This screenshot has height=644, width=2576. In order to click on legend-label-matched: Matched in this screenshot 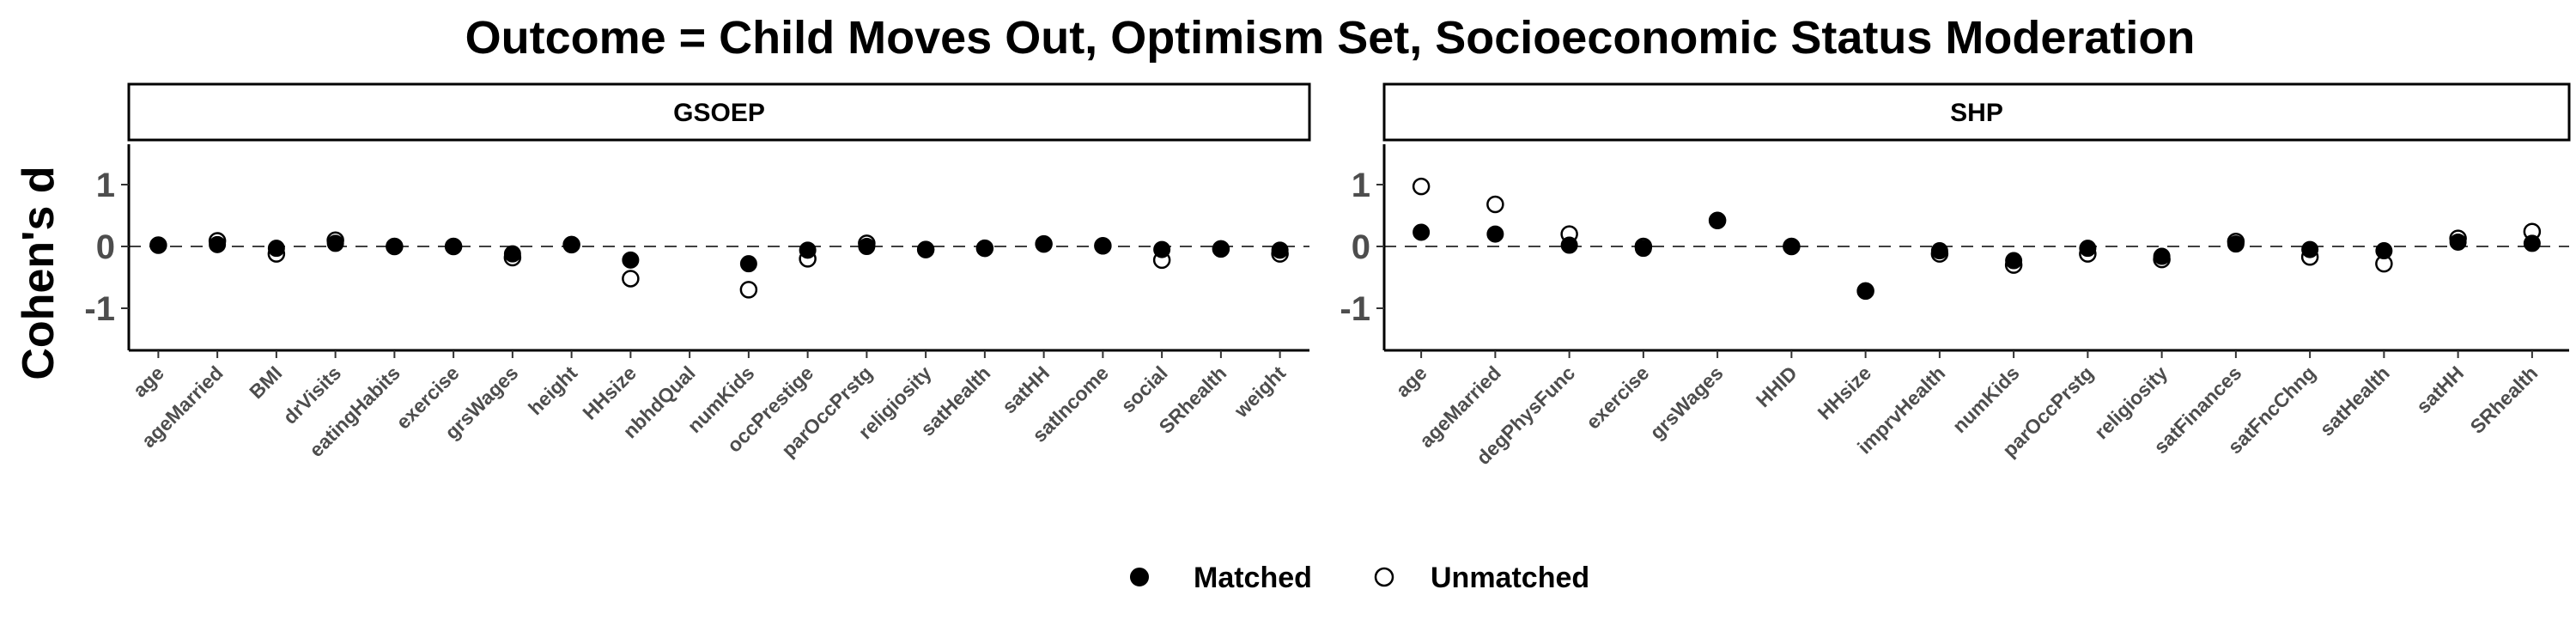, I will do `click(1253, 578)`.